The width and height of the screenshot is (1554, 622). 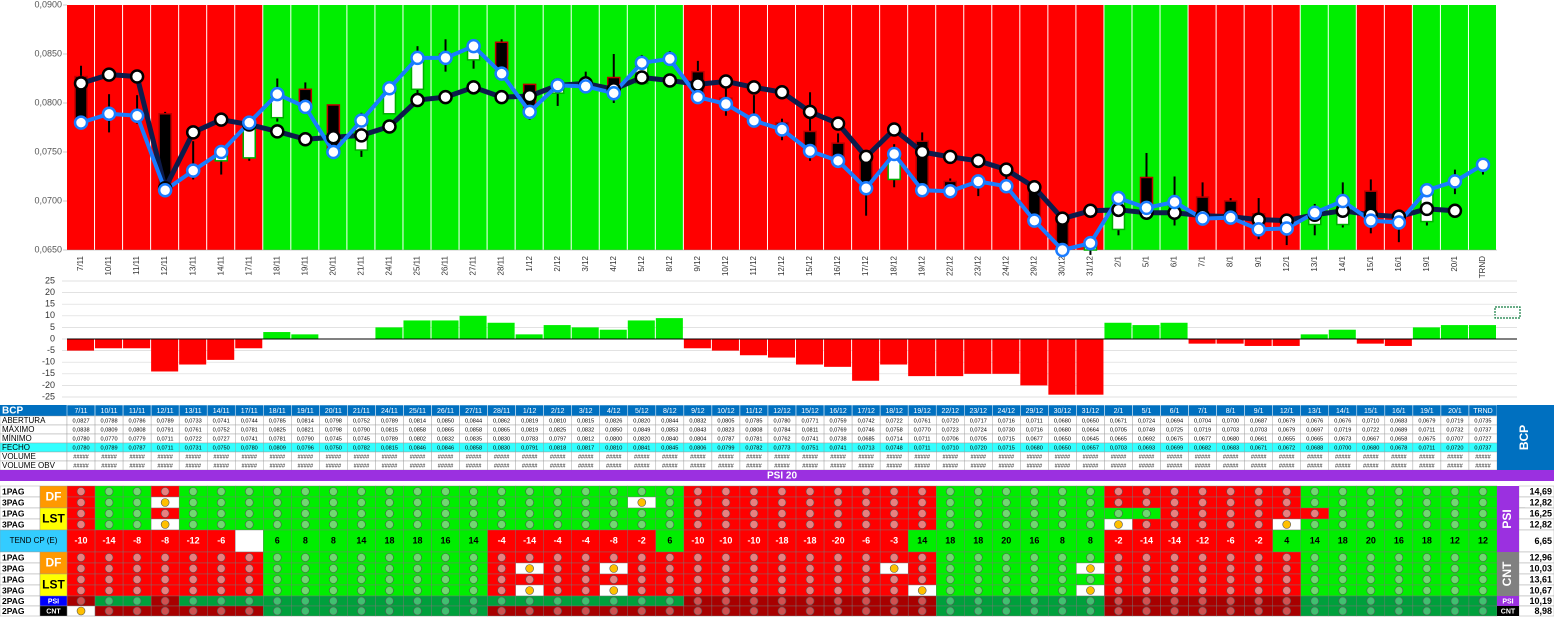 I want to click on table-value: 0,0667, so click(x=1370, y=439).